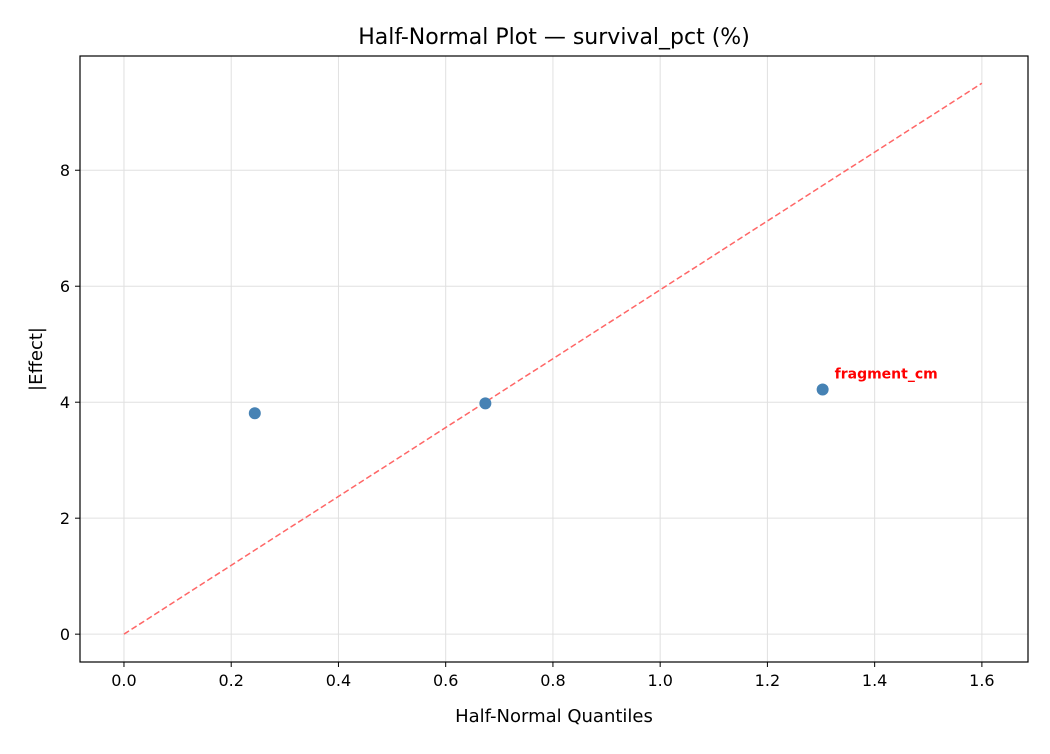 This screenshot has width=1050, height=754. Describe the element at coordinates (36, 359) in the screenshot. I see `y-axis-label: |Effect|` at that location.